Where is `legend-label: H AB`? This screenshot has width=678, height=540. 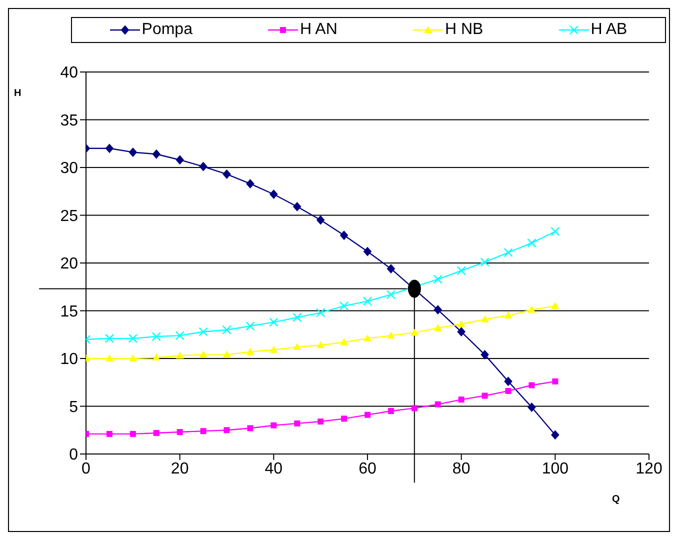 legend-label: H AB is located at coordinates (609, 30).